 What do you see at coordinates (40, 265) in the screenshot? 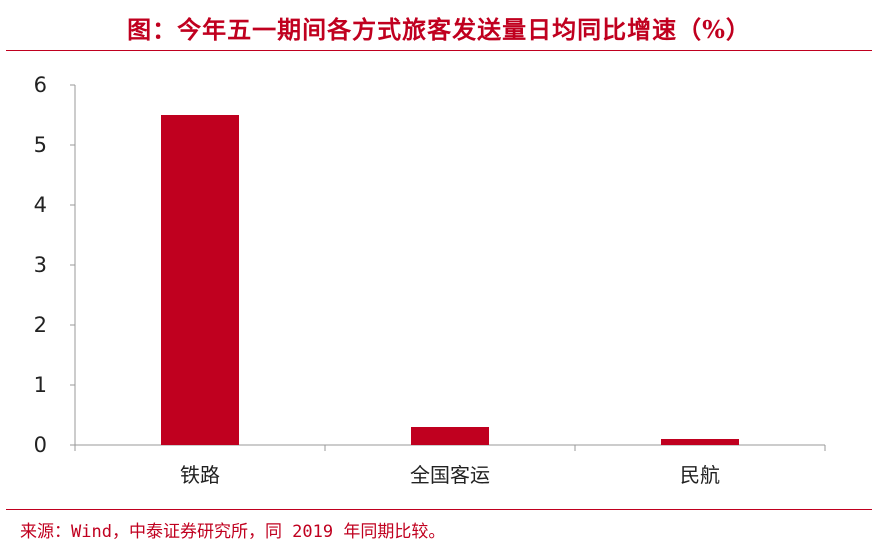
I see `y-tick-label: 3` at bounding box center [40, 265].